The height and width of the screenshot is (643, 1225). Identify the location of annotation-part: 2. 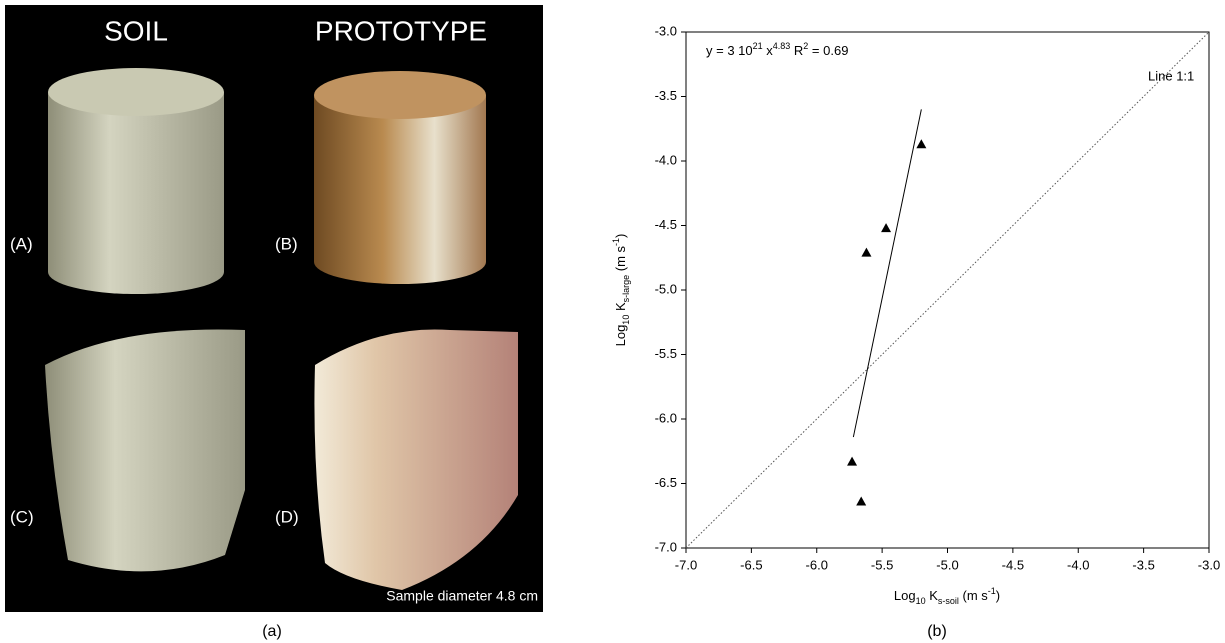
(805, 46).